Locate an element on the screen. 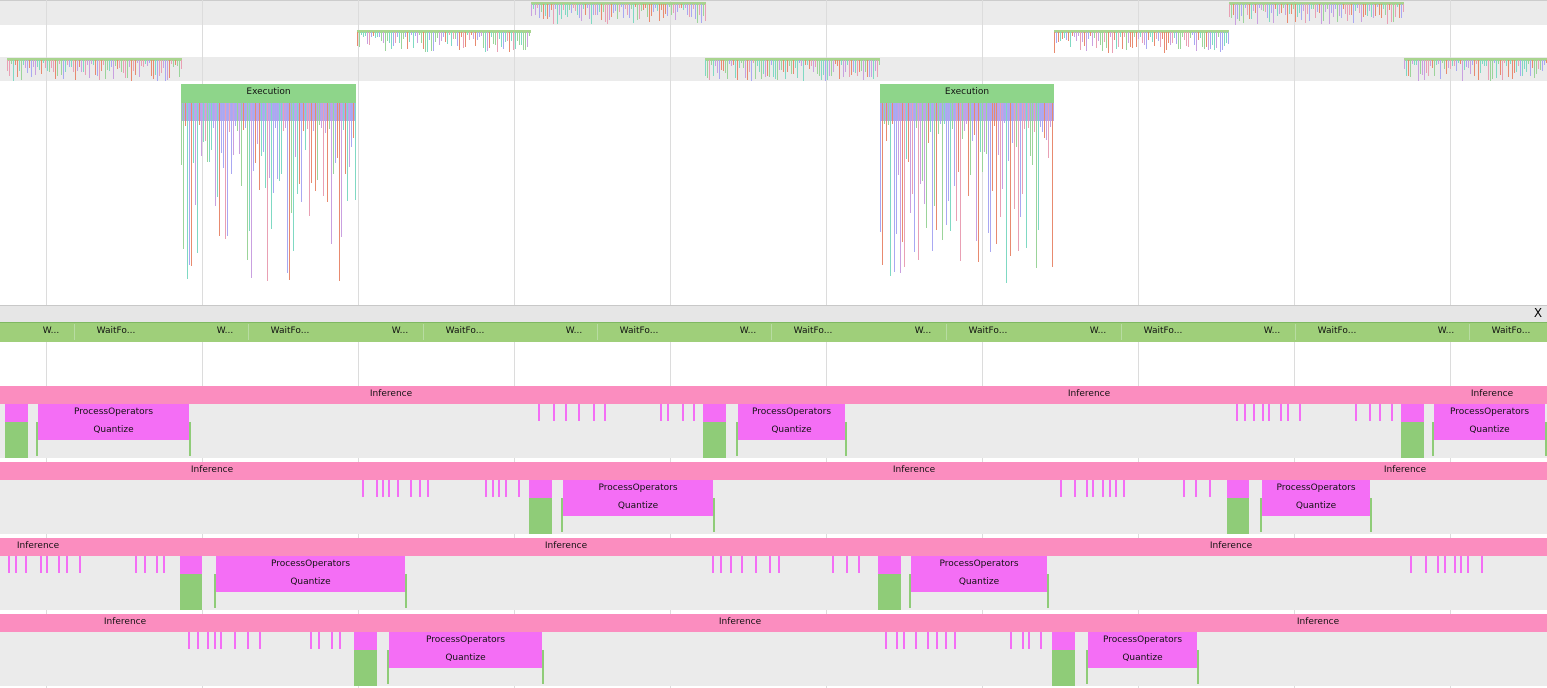 This screenshot has height=688, width=1547. wait-row is located at coordinates (773, 332).